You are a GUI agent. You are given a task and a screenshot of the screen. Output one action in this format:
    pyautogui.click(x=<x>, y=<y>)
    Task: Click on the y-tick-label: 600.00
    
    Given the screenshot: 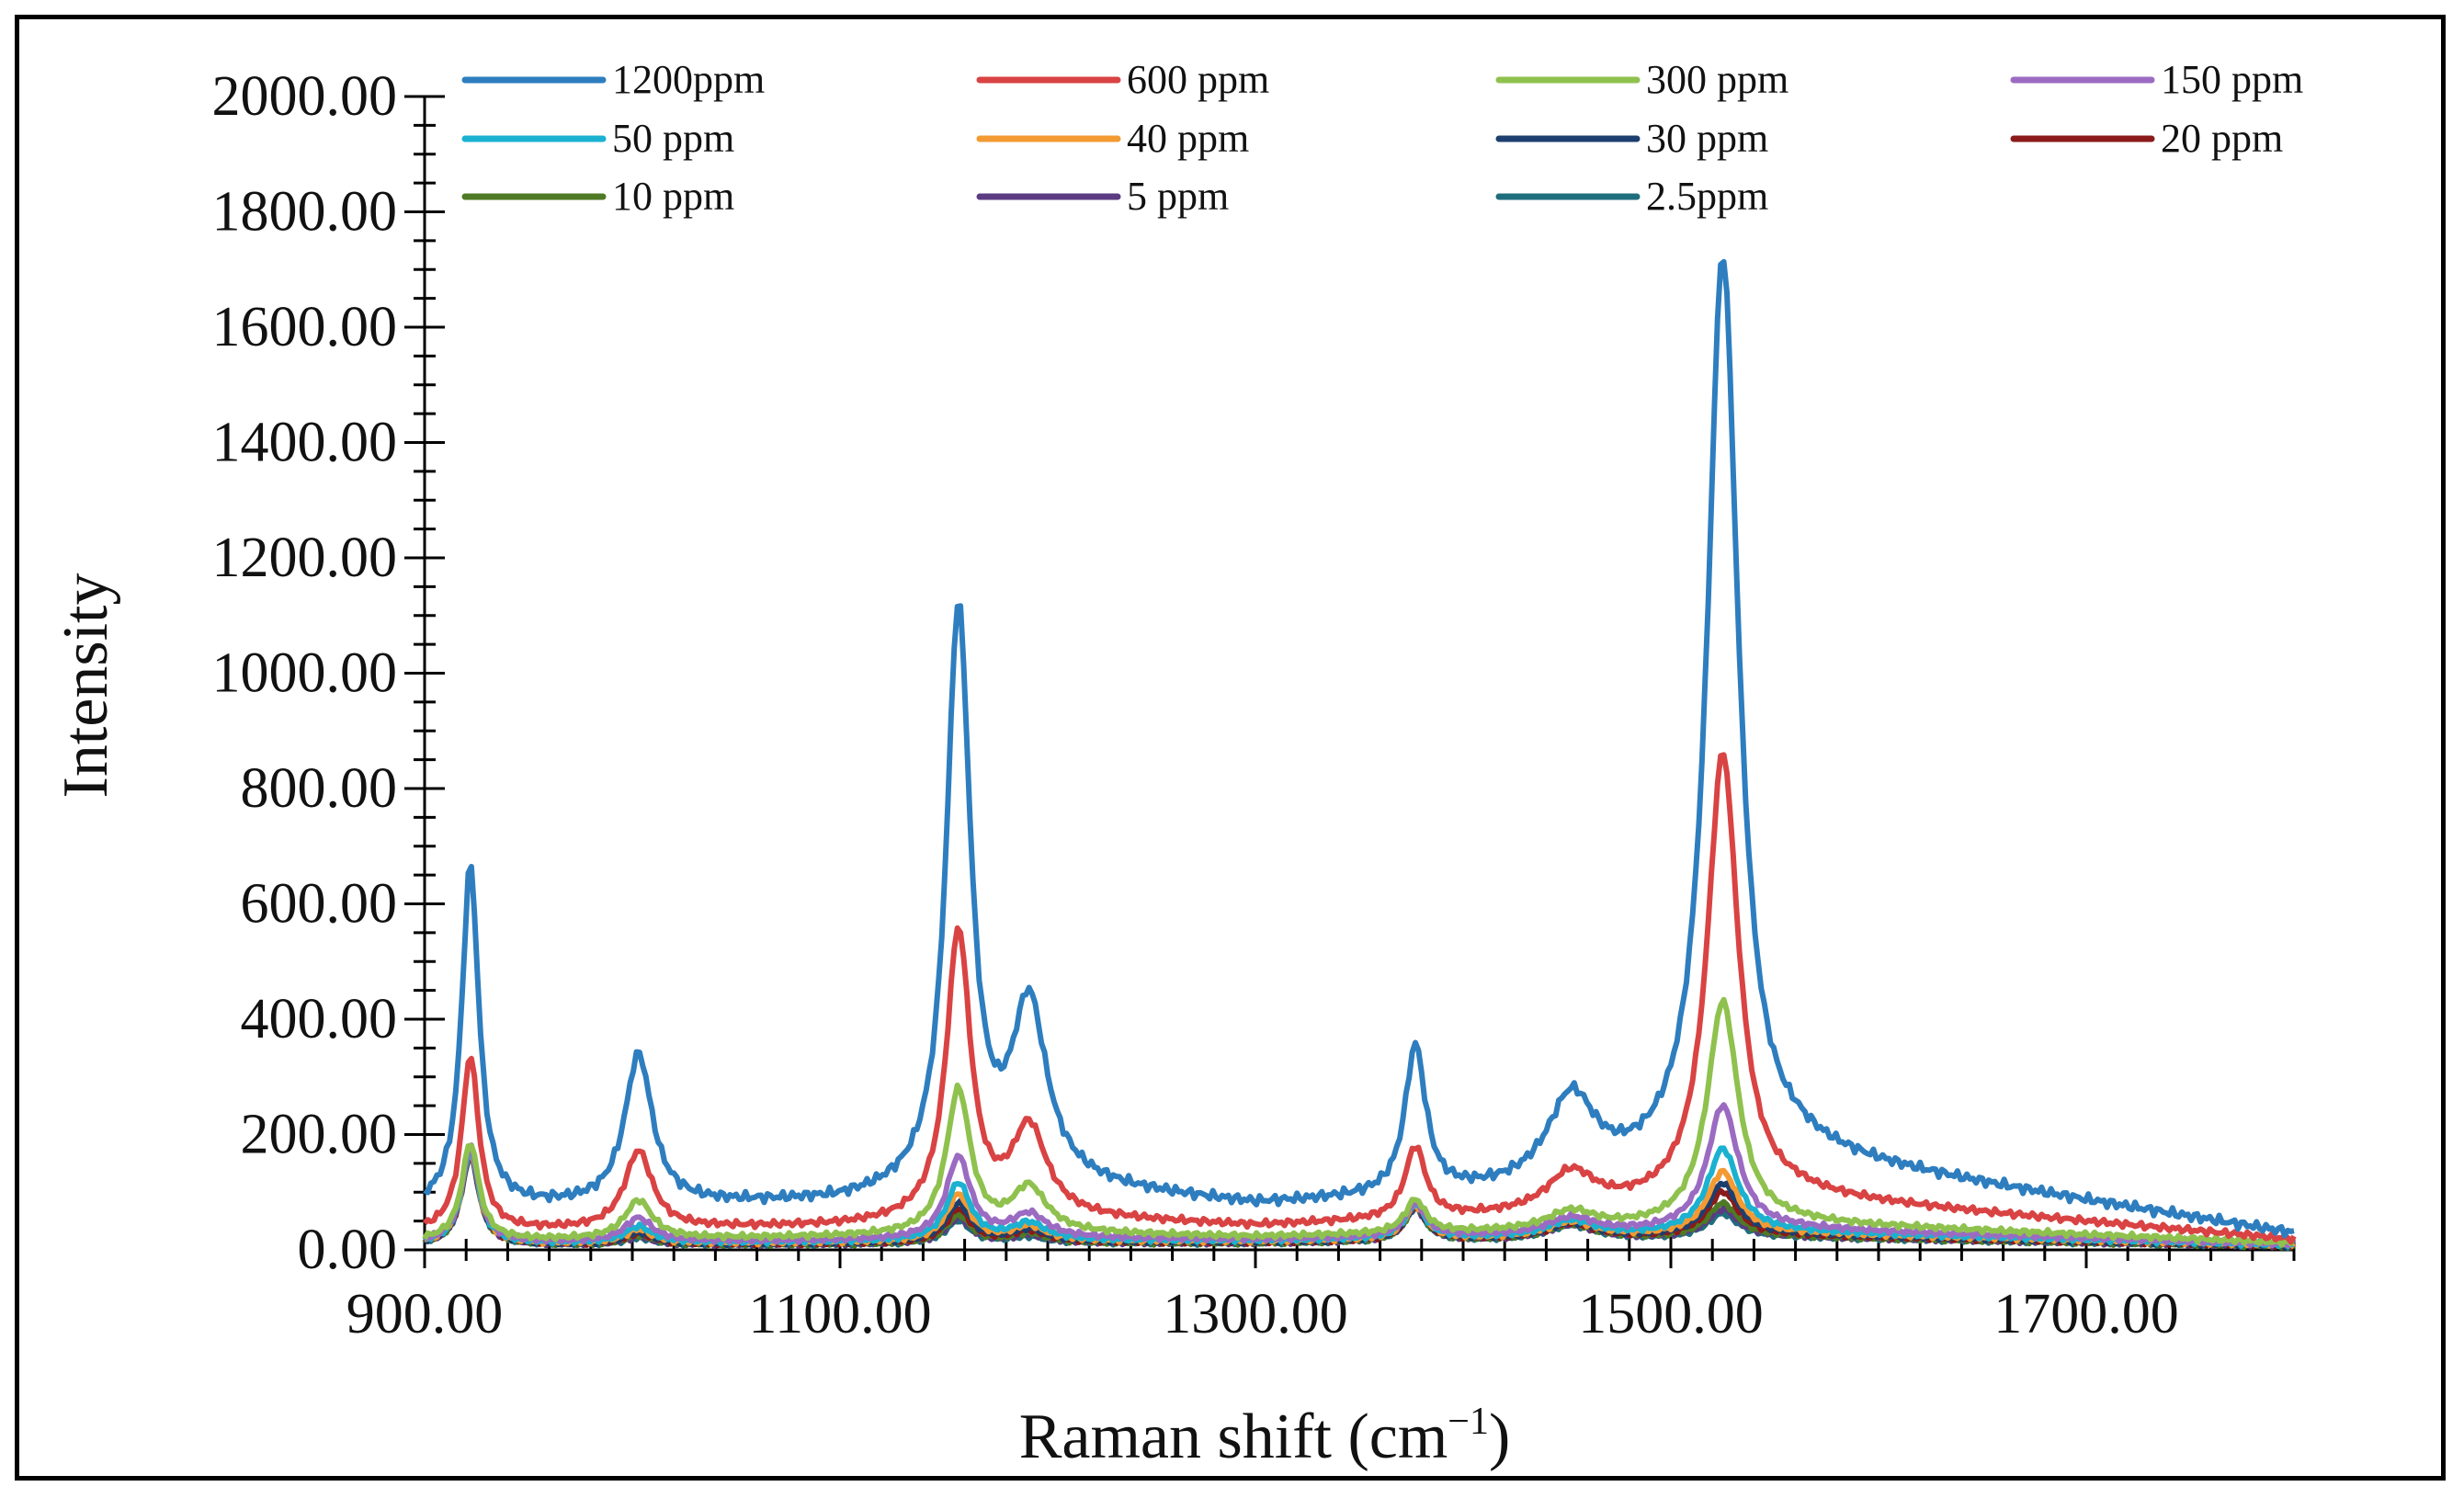 What is the action you would take?
    pyautogui.click(x=320, y=904)
    